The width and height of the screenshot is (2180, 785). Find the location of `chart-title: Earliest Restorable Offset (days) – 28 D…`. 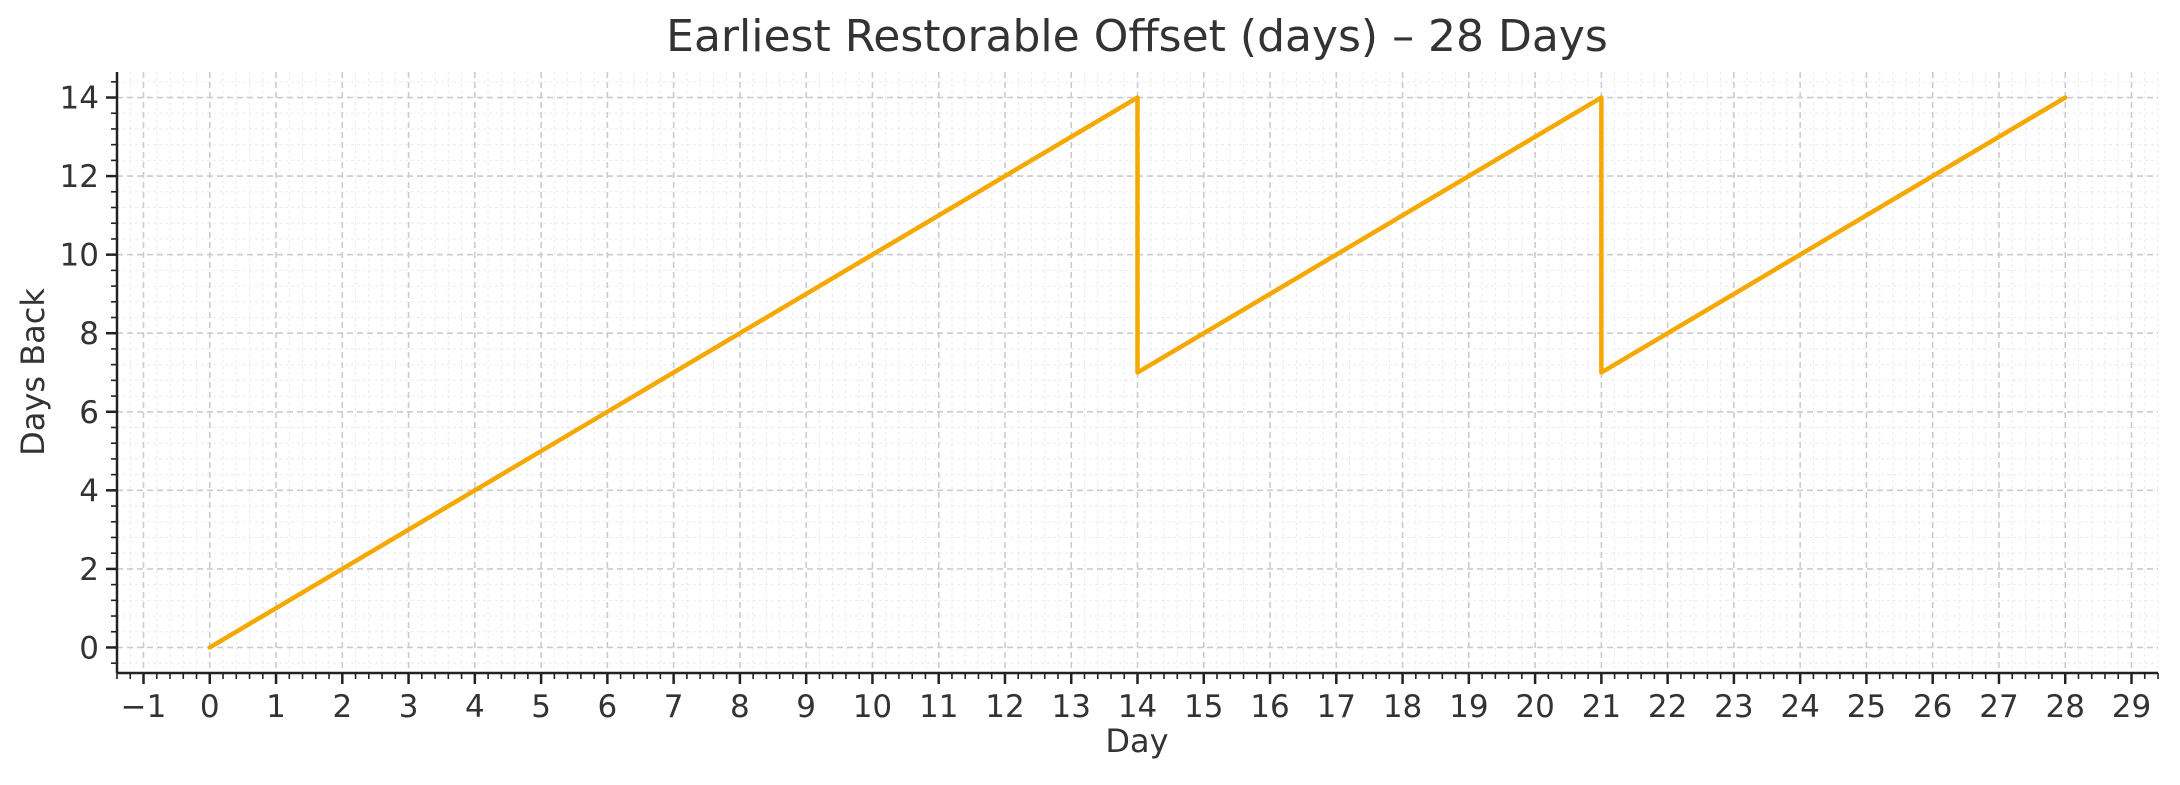

chart-title: Earliest Restorable Offset (days) – 28 D… is located at coordinates (1137, 36).